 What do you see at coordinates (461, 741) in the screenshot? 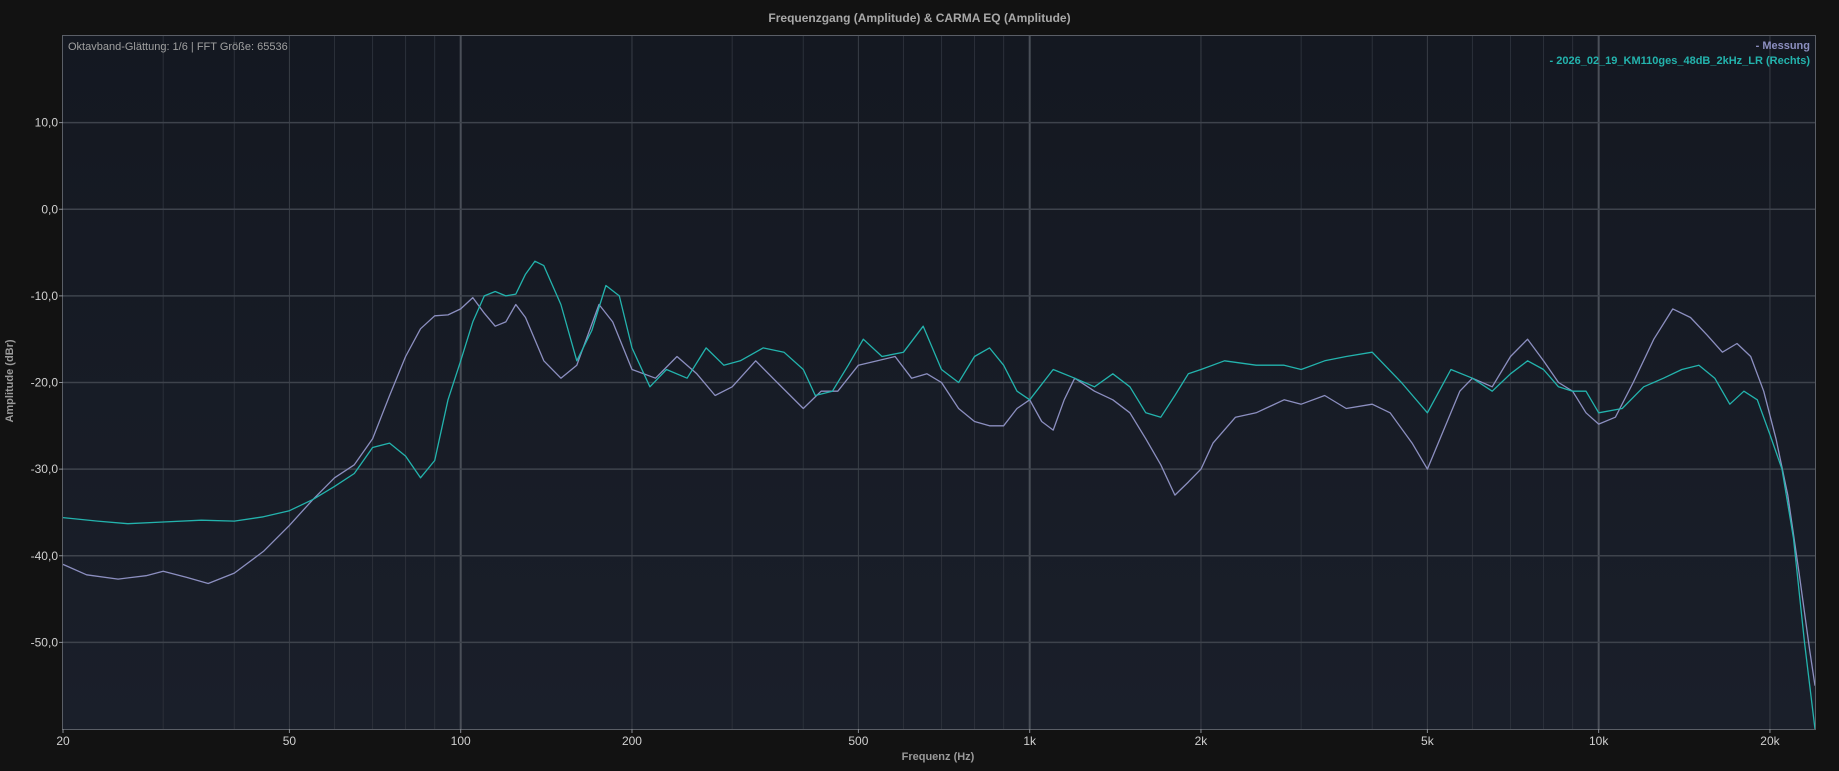
I see `x-tick-label: 100` at bounding box center [461, 741].